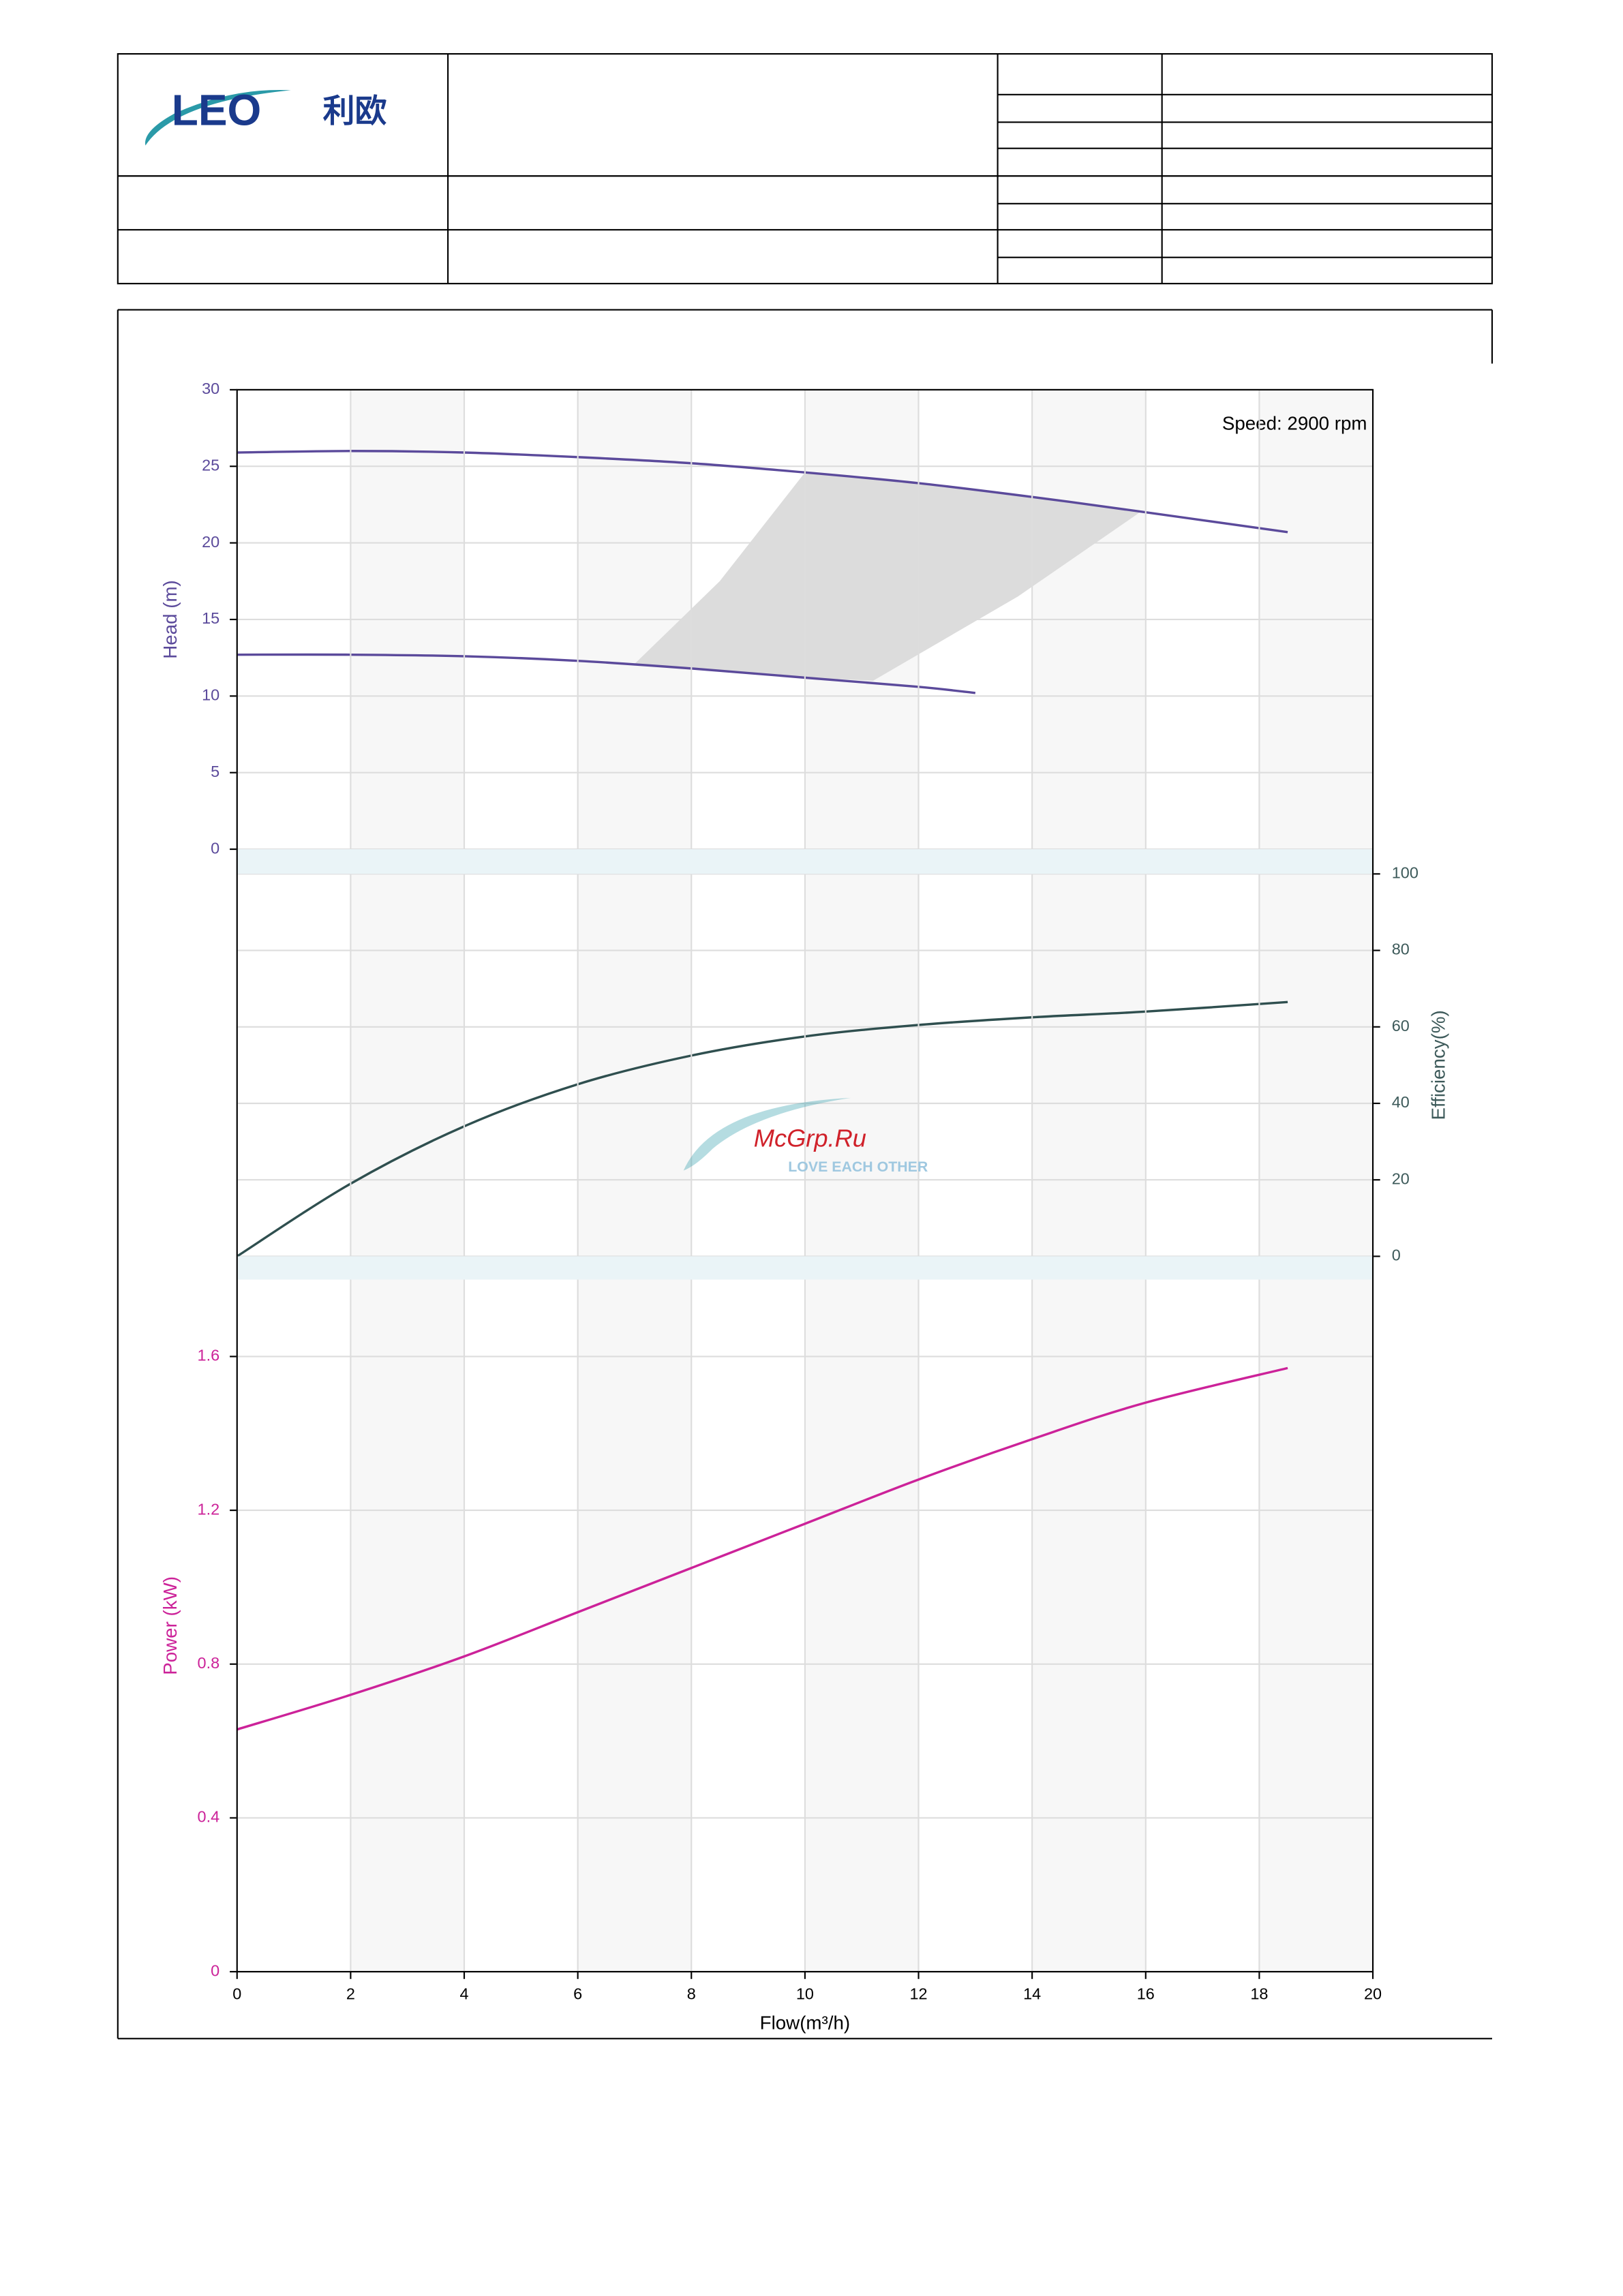 This screenshot has width=1623, height=2296. I want to click on logo-swoosh, so click(218, 118).